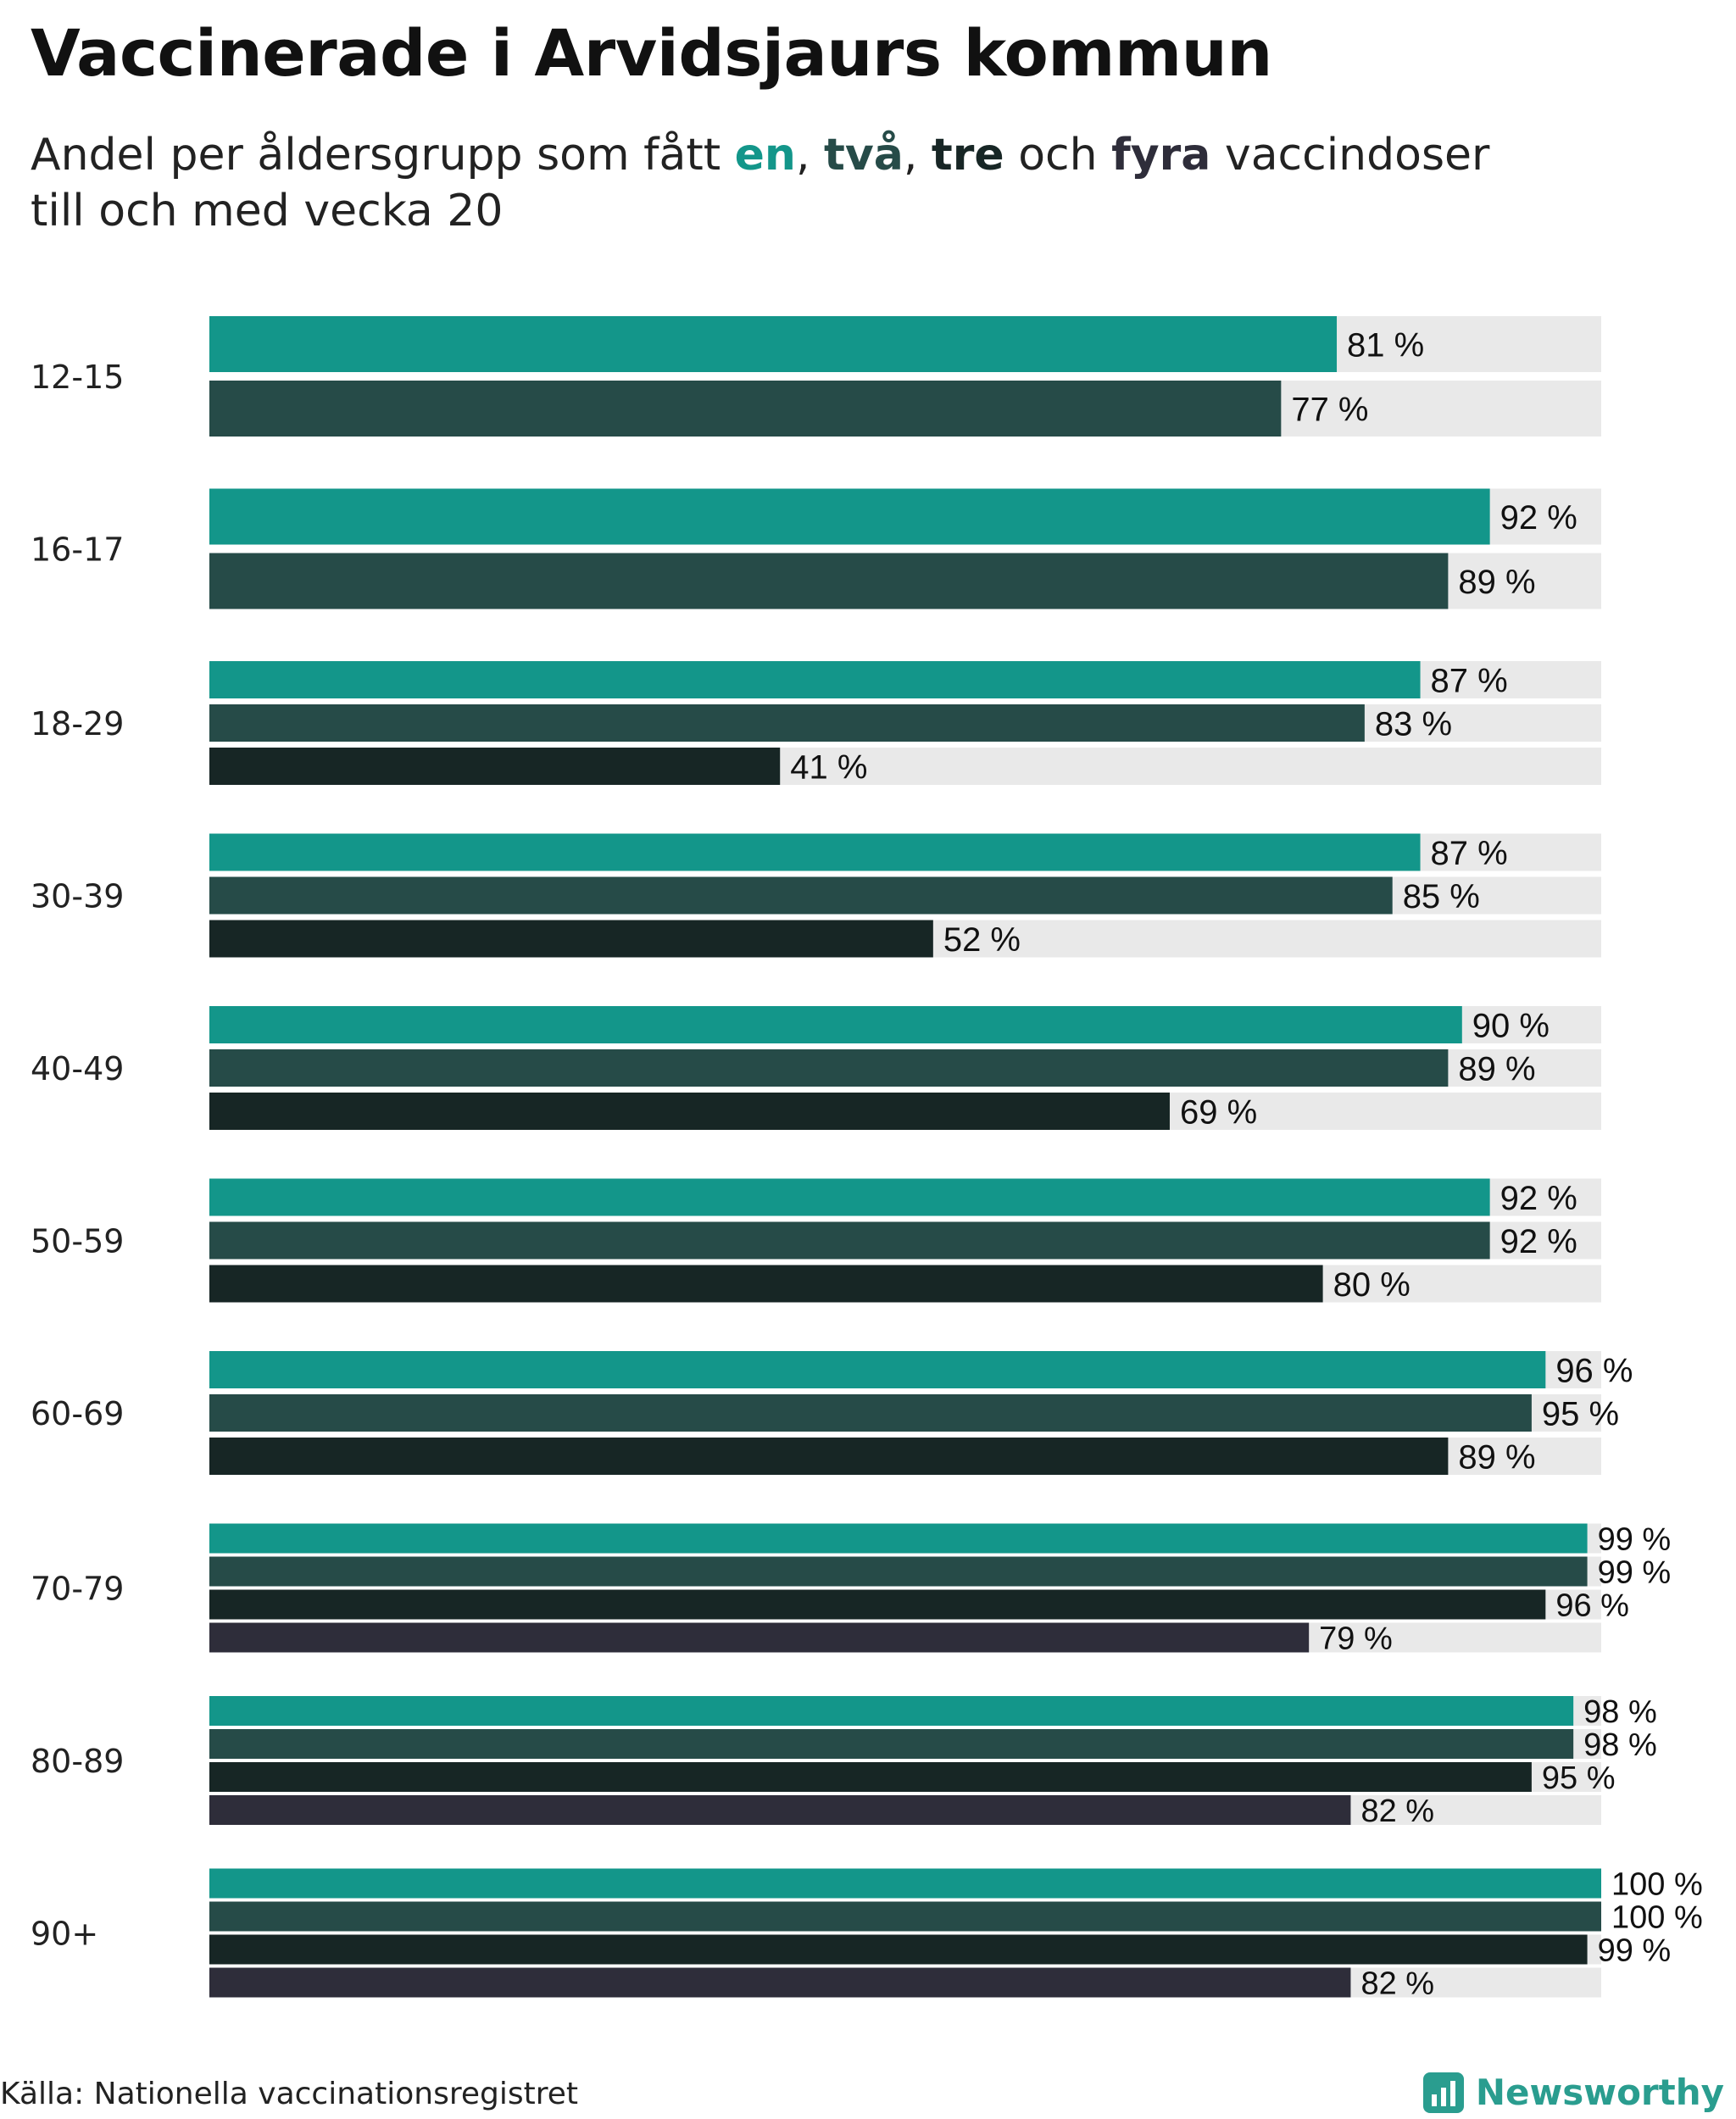 The height and width of the screenshot is (2119, 1736). Describe the element at coordinates (77, 897) in the screenshot. I see `category-label: 30-39` at that location.